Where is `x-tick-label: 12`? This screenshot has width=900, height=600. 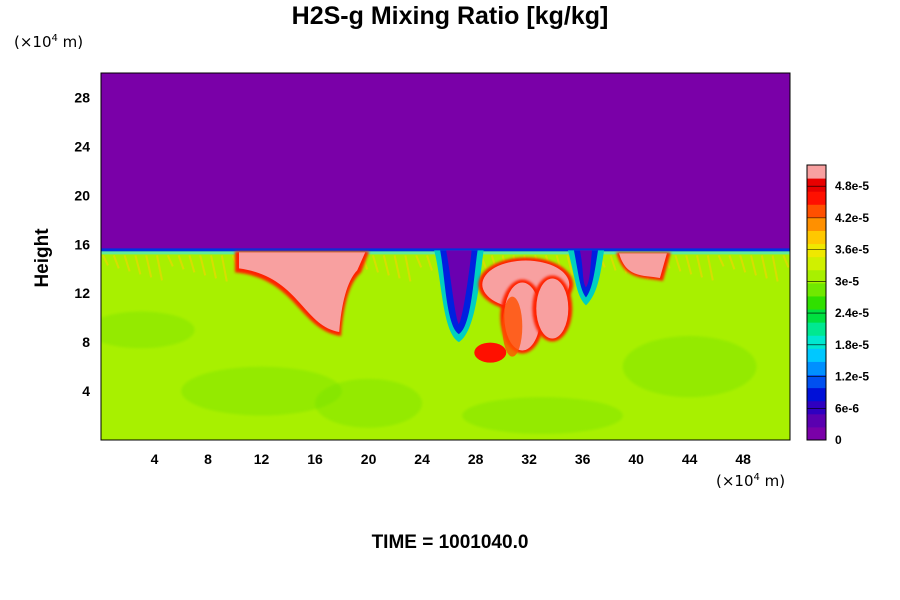
x-tick-label: 12 is located at coordinates (262, 459).